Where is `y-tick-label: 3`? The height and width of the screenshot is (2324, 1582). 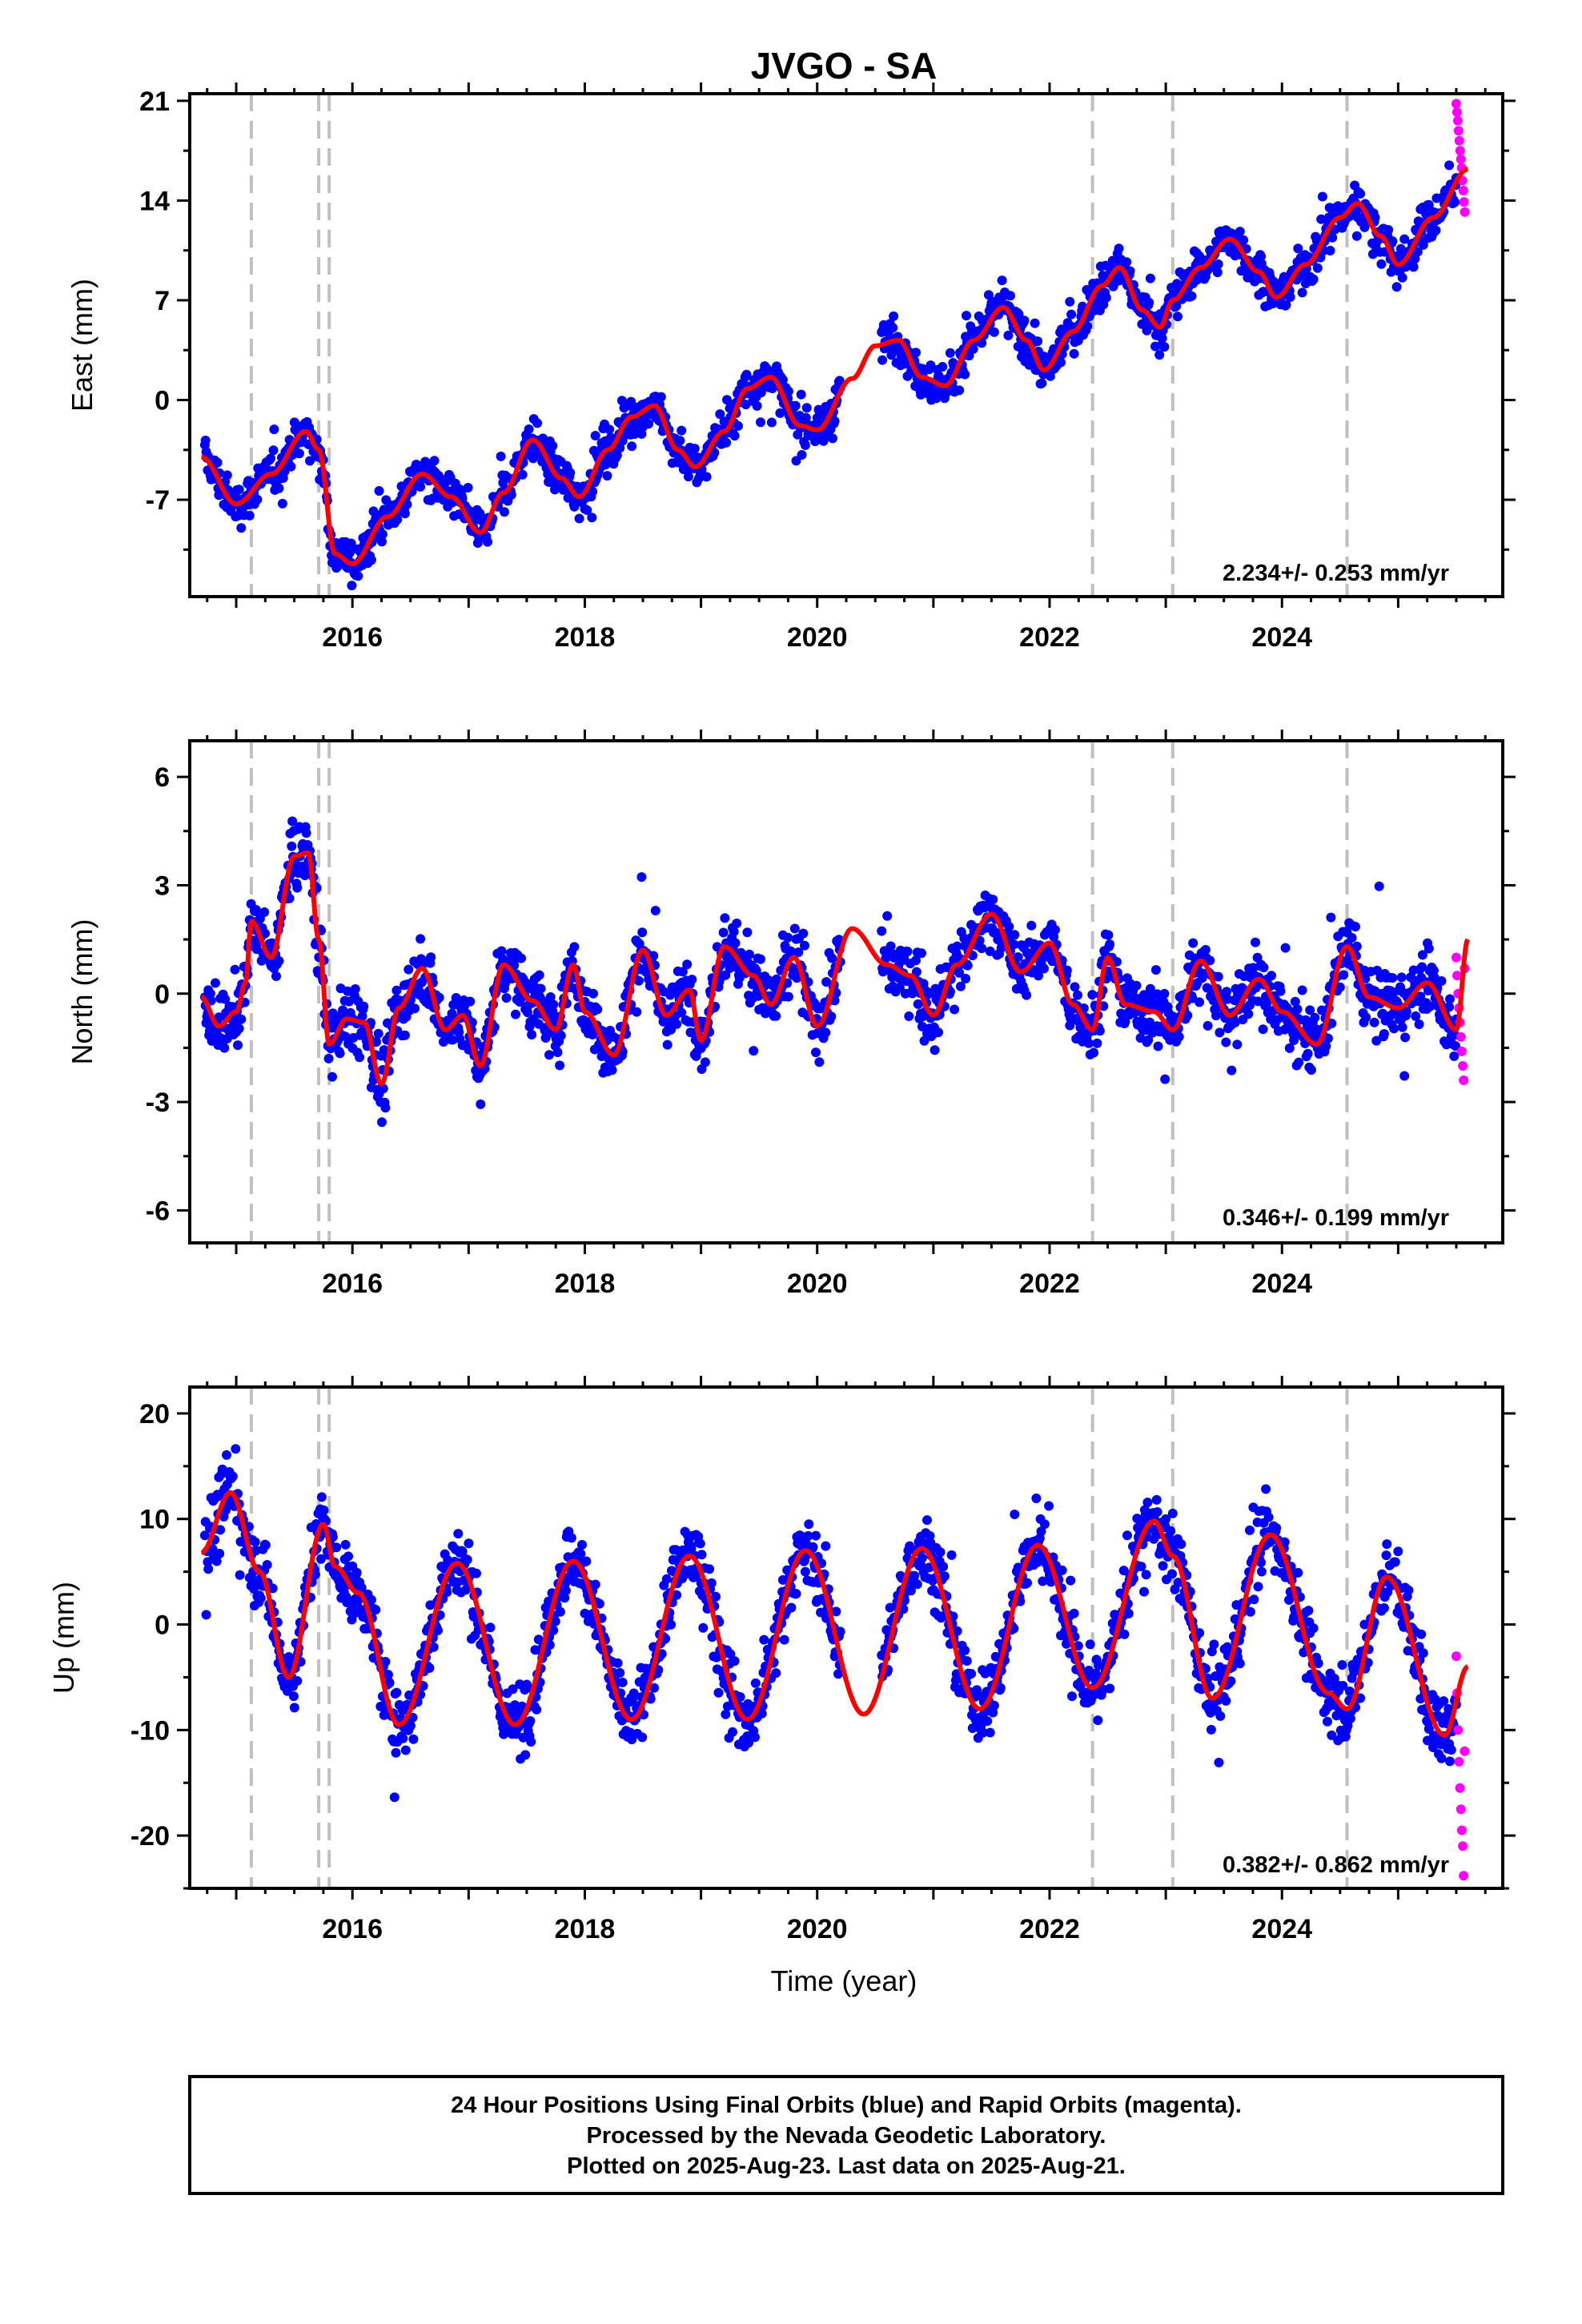 y-tick-label: 3 is located at coordinates (162, 885).